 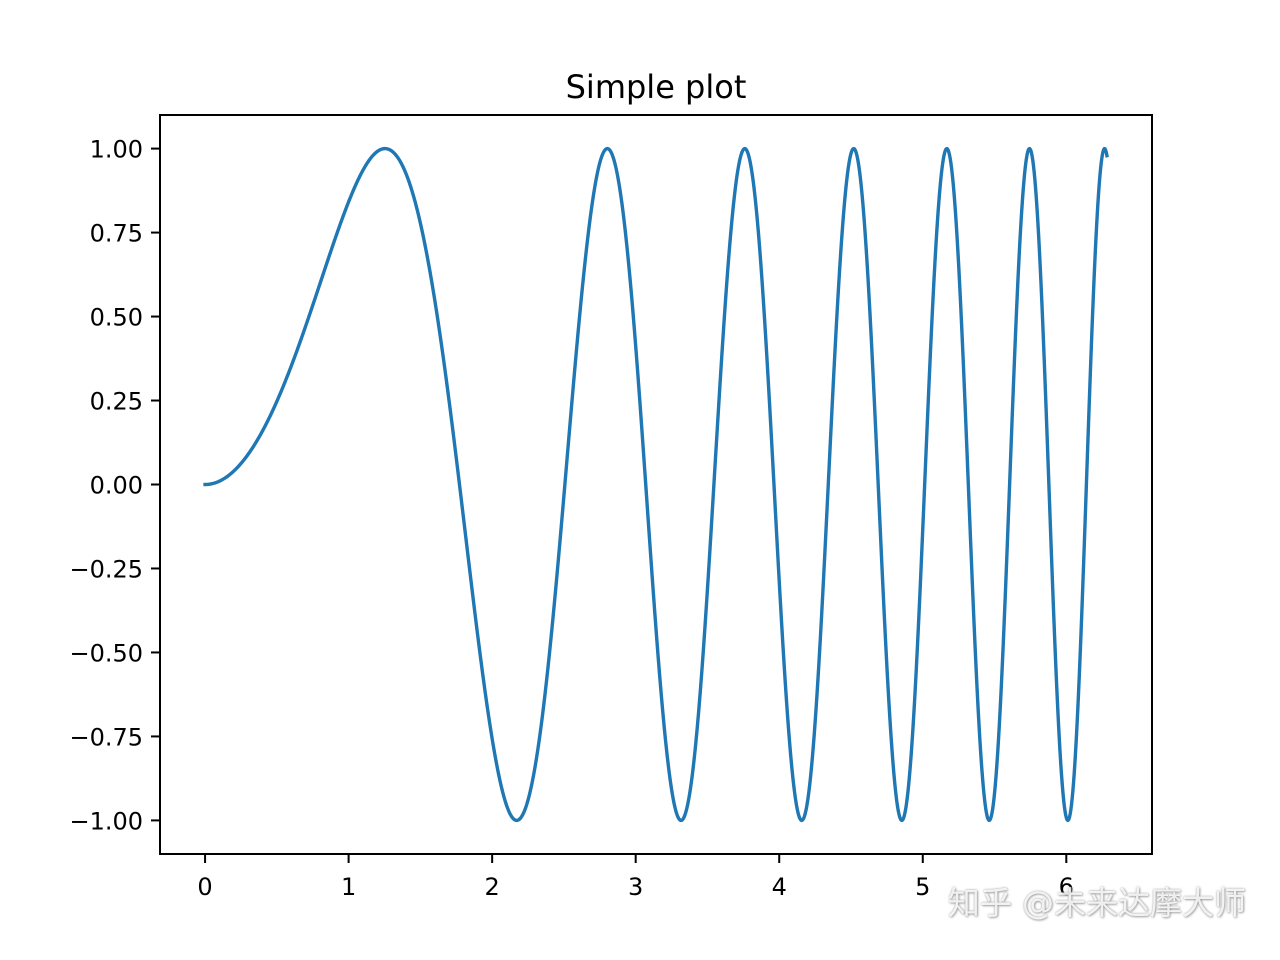 What do you see at coordinates (106, 653) in the screenshot?
I see `y-tick-label: −0.50` at bounding box center [106, 653].